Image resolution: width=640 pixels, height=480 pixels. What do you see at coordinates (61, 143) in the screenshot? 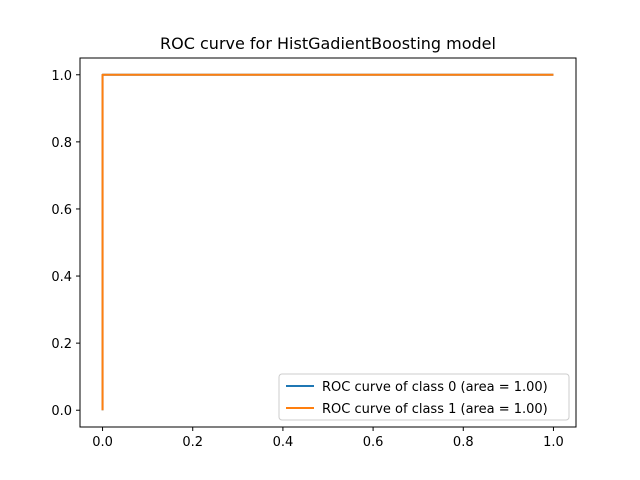
I see `y-tick-label: 0.8` at bounding box center [61, 143].